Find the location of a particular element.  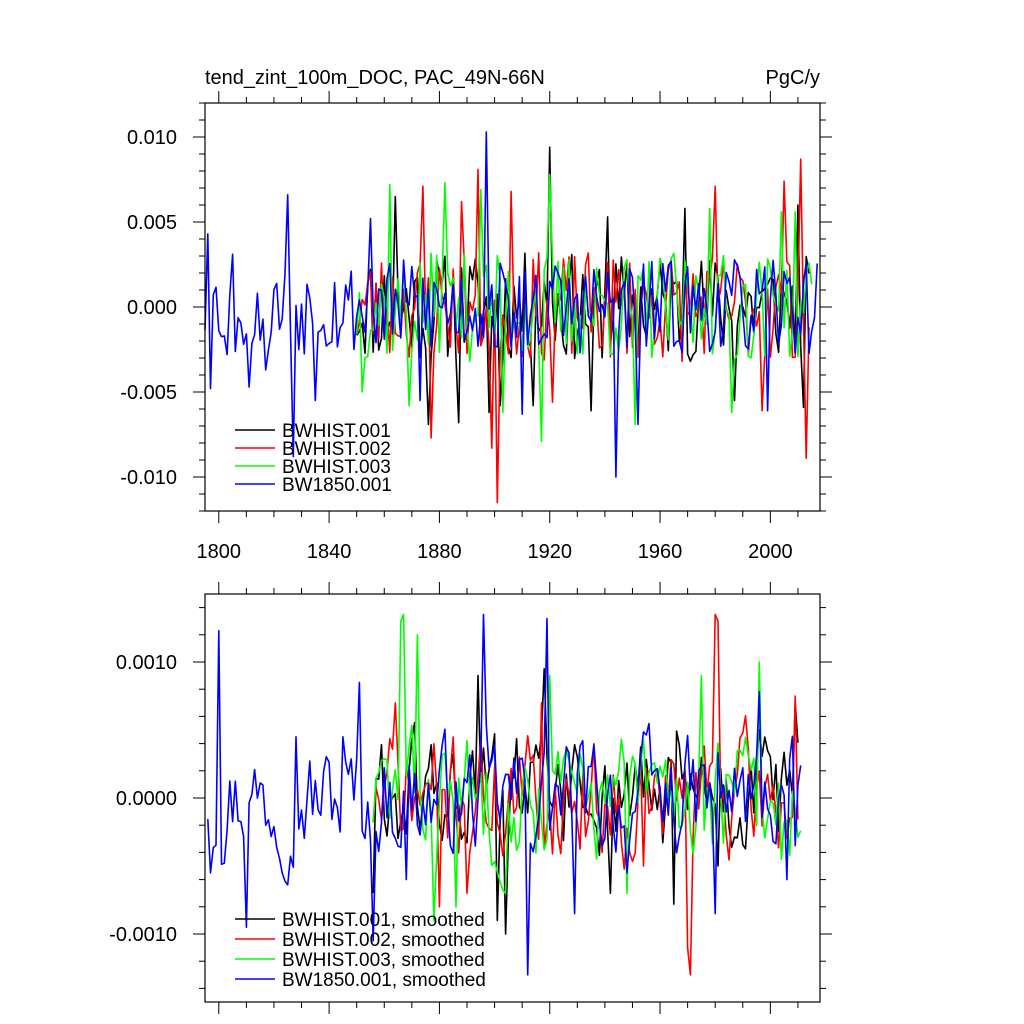

legend-label: BWHIST.002, smoothed is located at coordinates (383, 940).